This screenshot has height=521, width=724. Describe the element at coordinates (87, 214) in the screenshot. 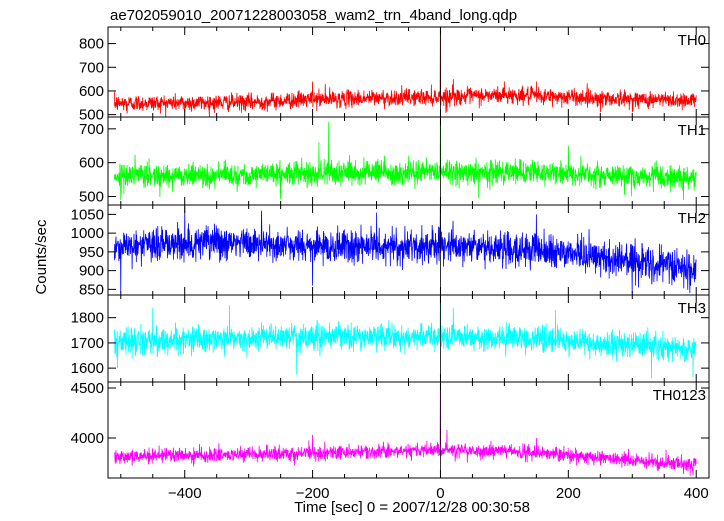

I see `y-tick-label: 1050` at that location.